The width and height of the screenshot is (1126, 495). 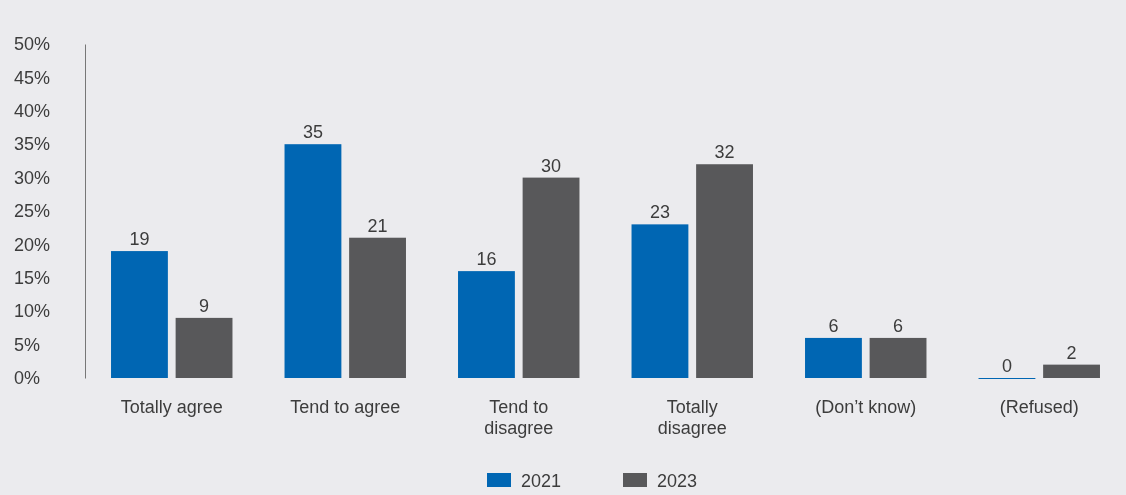 What do you see at coordinates (139, 239) in the screenshot?
I see `data-label: 19` at bounding box center [139, 239].